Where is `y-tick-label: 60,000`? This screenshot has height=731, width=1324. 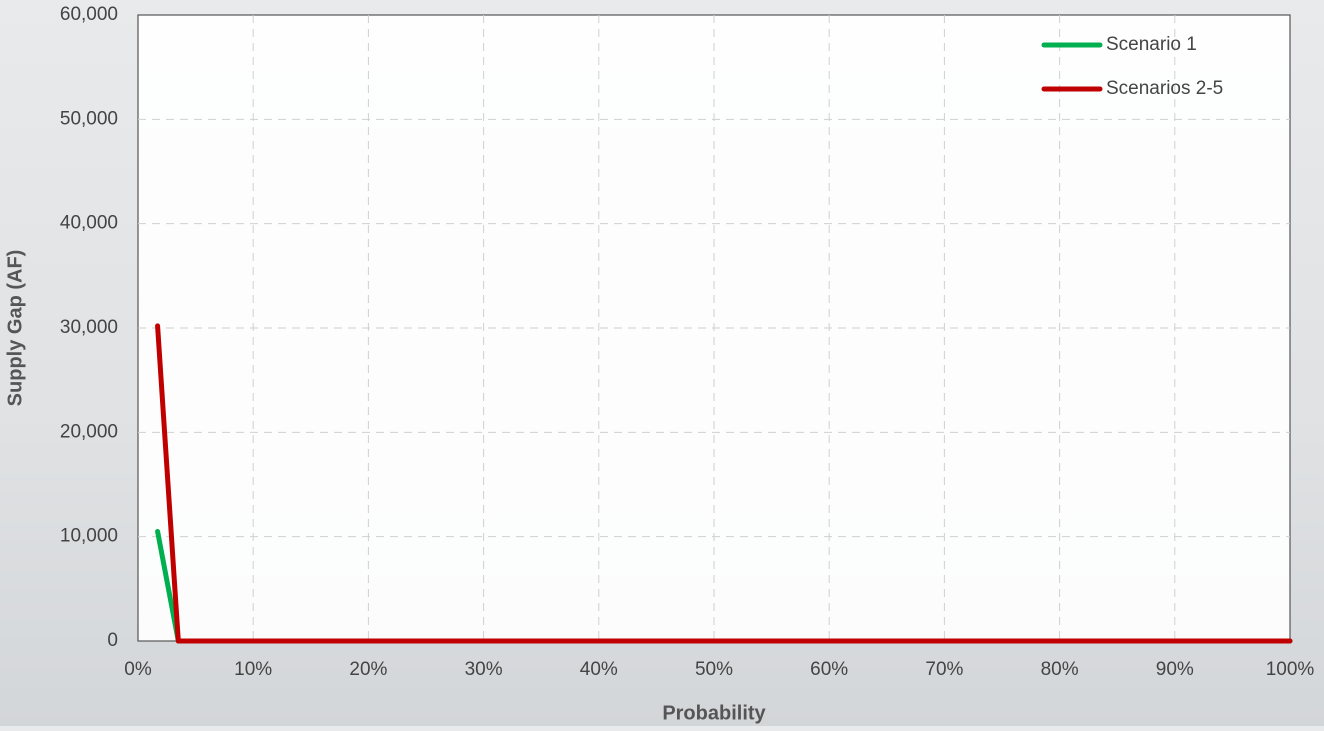
y-tick-label: 60,000 is located at coordinates (89, 14).